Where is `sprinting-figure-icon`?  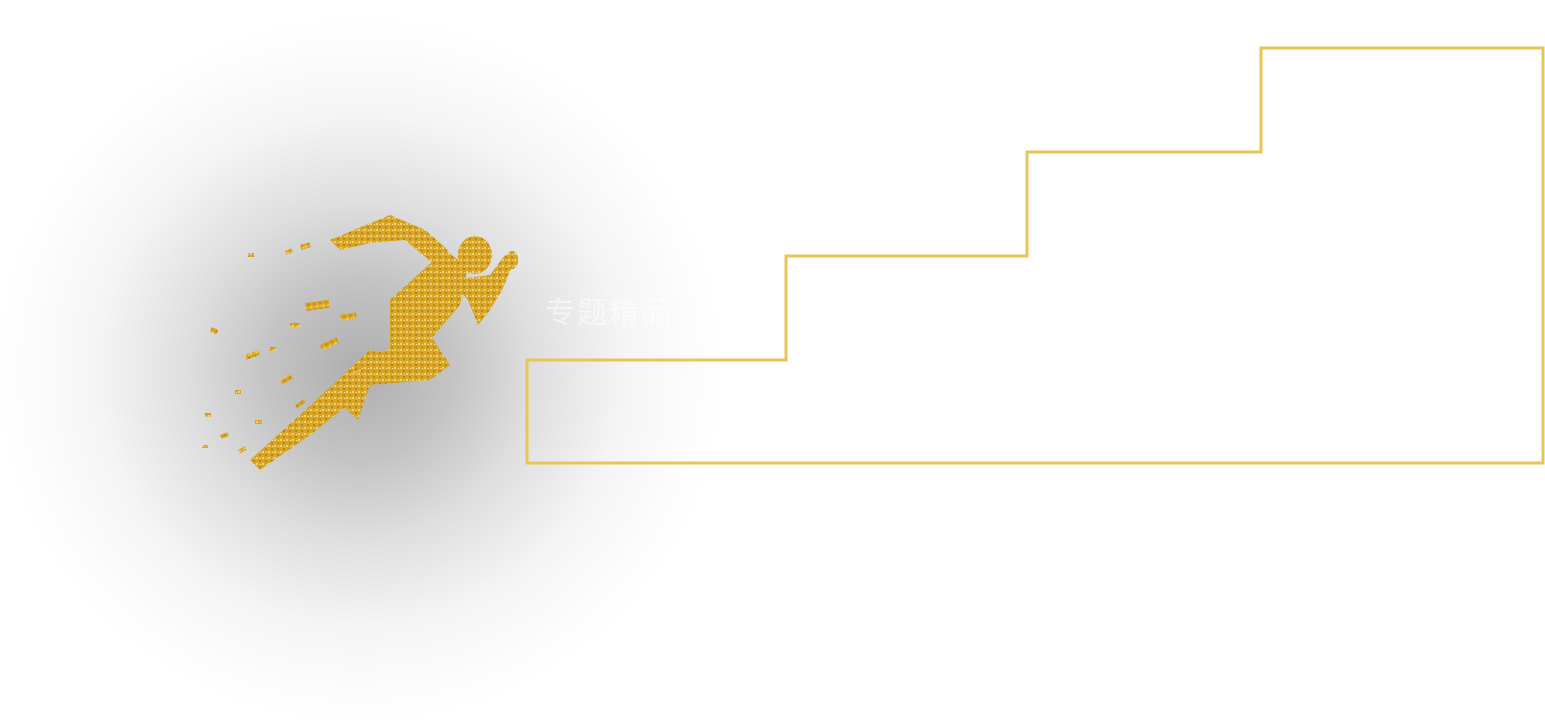 sprinting-figure-icon is located at coordinates (360, 342).